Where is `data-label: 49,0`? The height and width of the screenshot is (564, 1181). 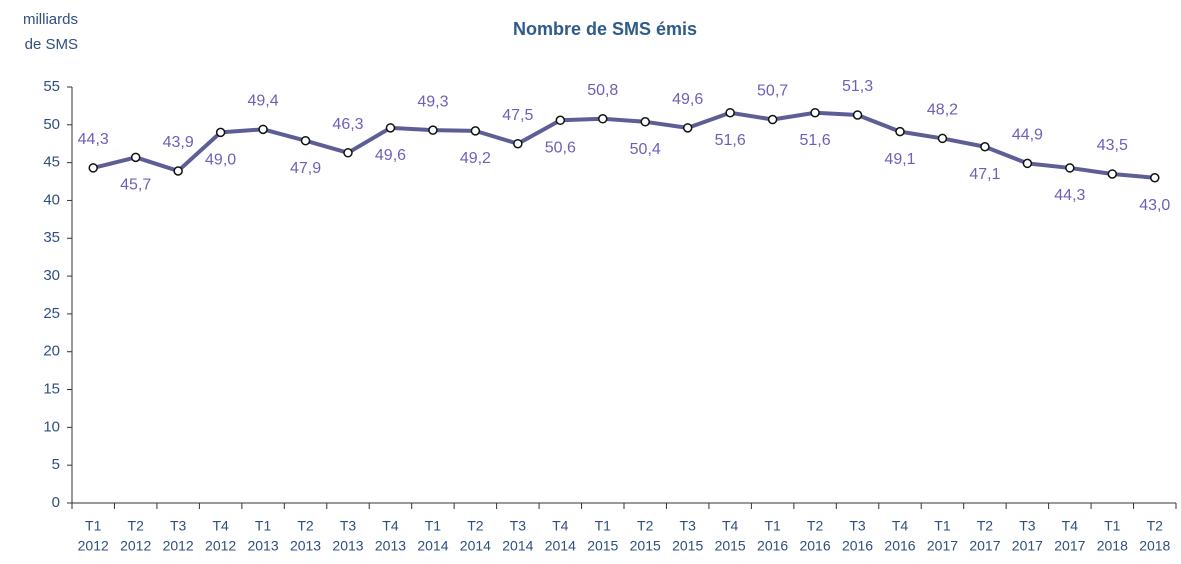
data-label: 49,0 is located at coordinates (220, 160).